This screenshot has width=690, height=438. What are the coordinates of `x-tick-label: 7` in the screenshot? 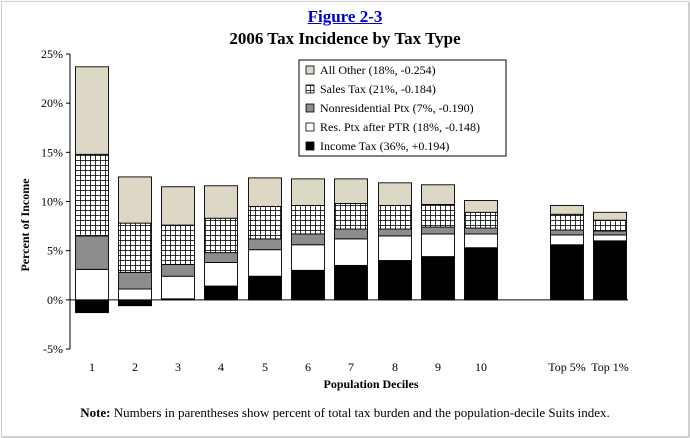 It's located at (351, 367).